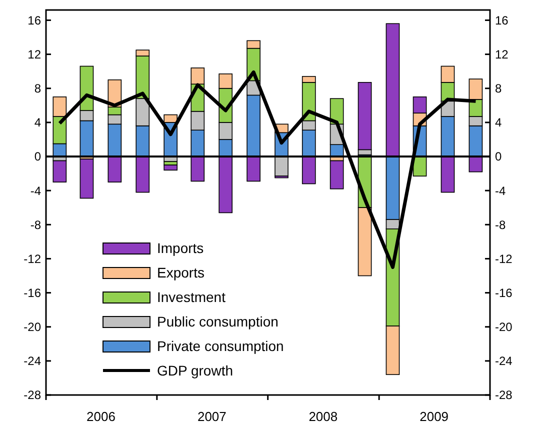  What do you see at coordinates (33, 327) in the screenshot?
I see `y-tick-label: -20` at bounding box center [33, 327].